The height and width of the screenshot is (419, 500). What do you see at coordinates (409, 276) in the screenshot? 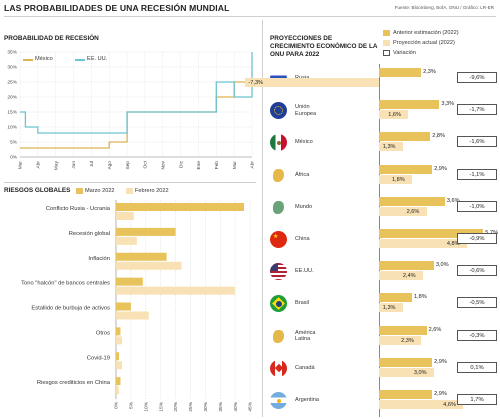
I see `value-actual-ee-uu: 2,4%` at bounding box center [409, 276].